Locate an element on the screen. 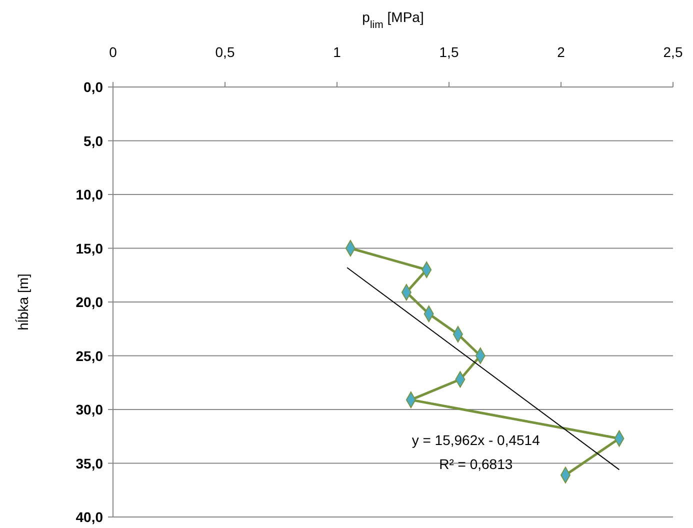 This screenshot has width=693, height=528. x-tick-label: 2,5 is located at coordinates (673, 52).